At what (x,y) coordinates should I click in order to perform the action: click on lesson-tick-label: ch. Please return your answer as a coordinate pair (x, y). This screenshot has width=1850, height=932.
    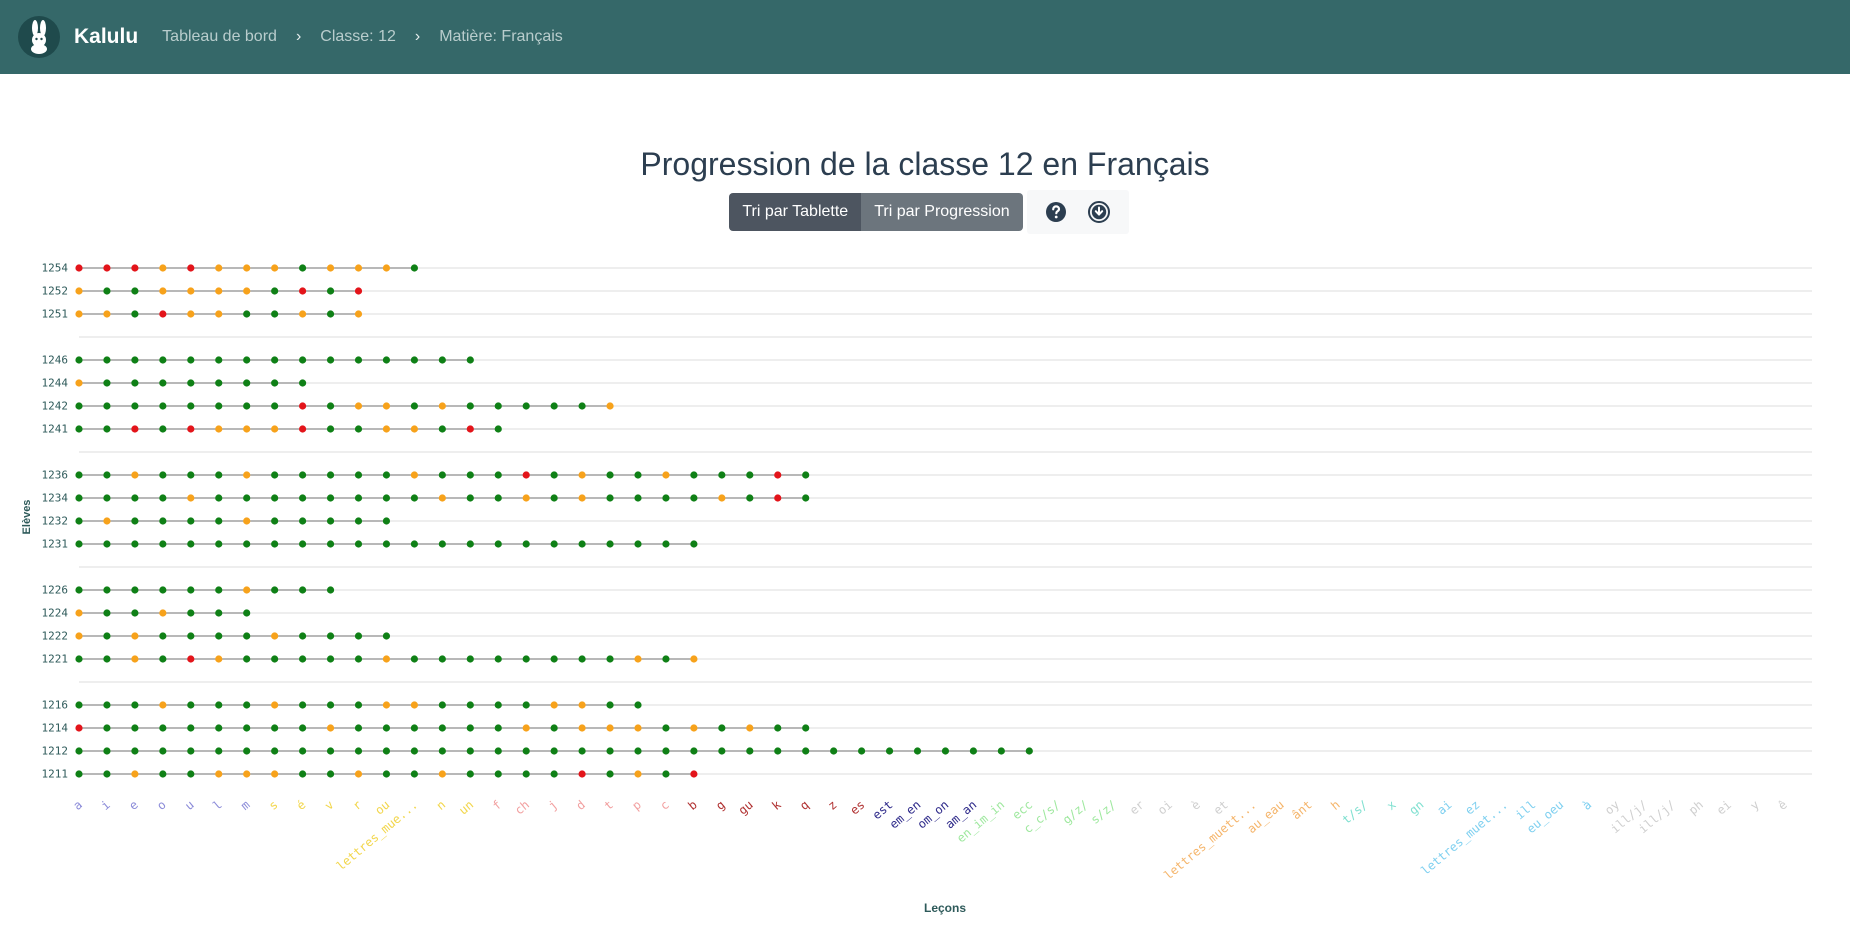
    Looking at the image, I should click on (522, 808).